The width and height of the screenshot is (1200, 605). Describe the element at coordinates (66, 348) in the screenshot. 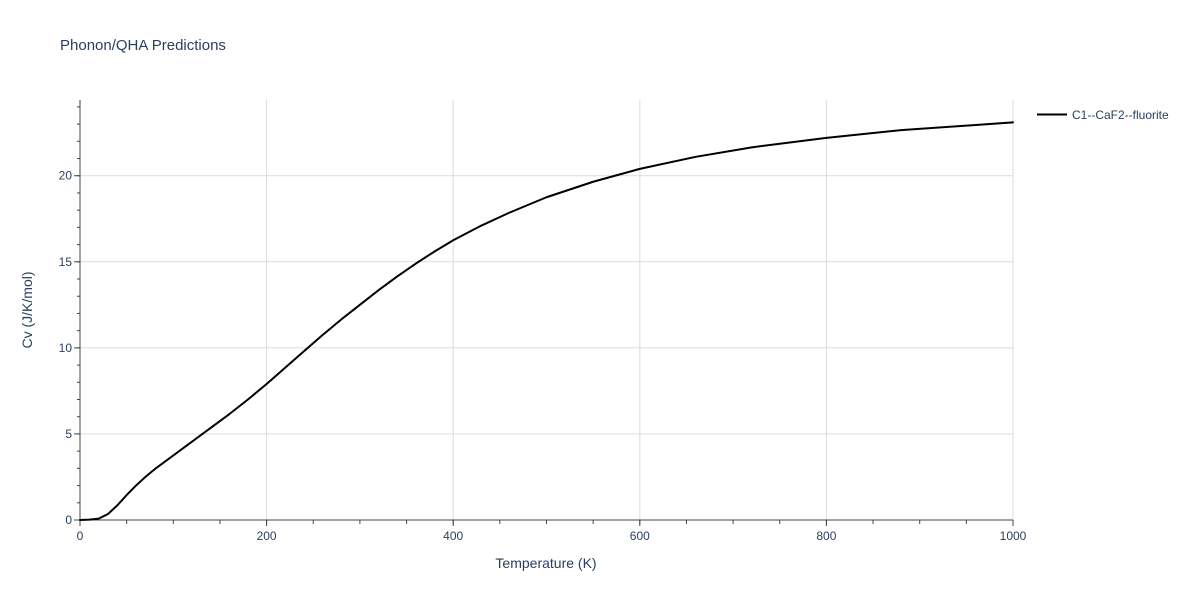

I see `y-tick-label: 10` at that location.